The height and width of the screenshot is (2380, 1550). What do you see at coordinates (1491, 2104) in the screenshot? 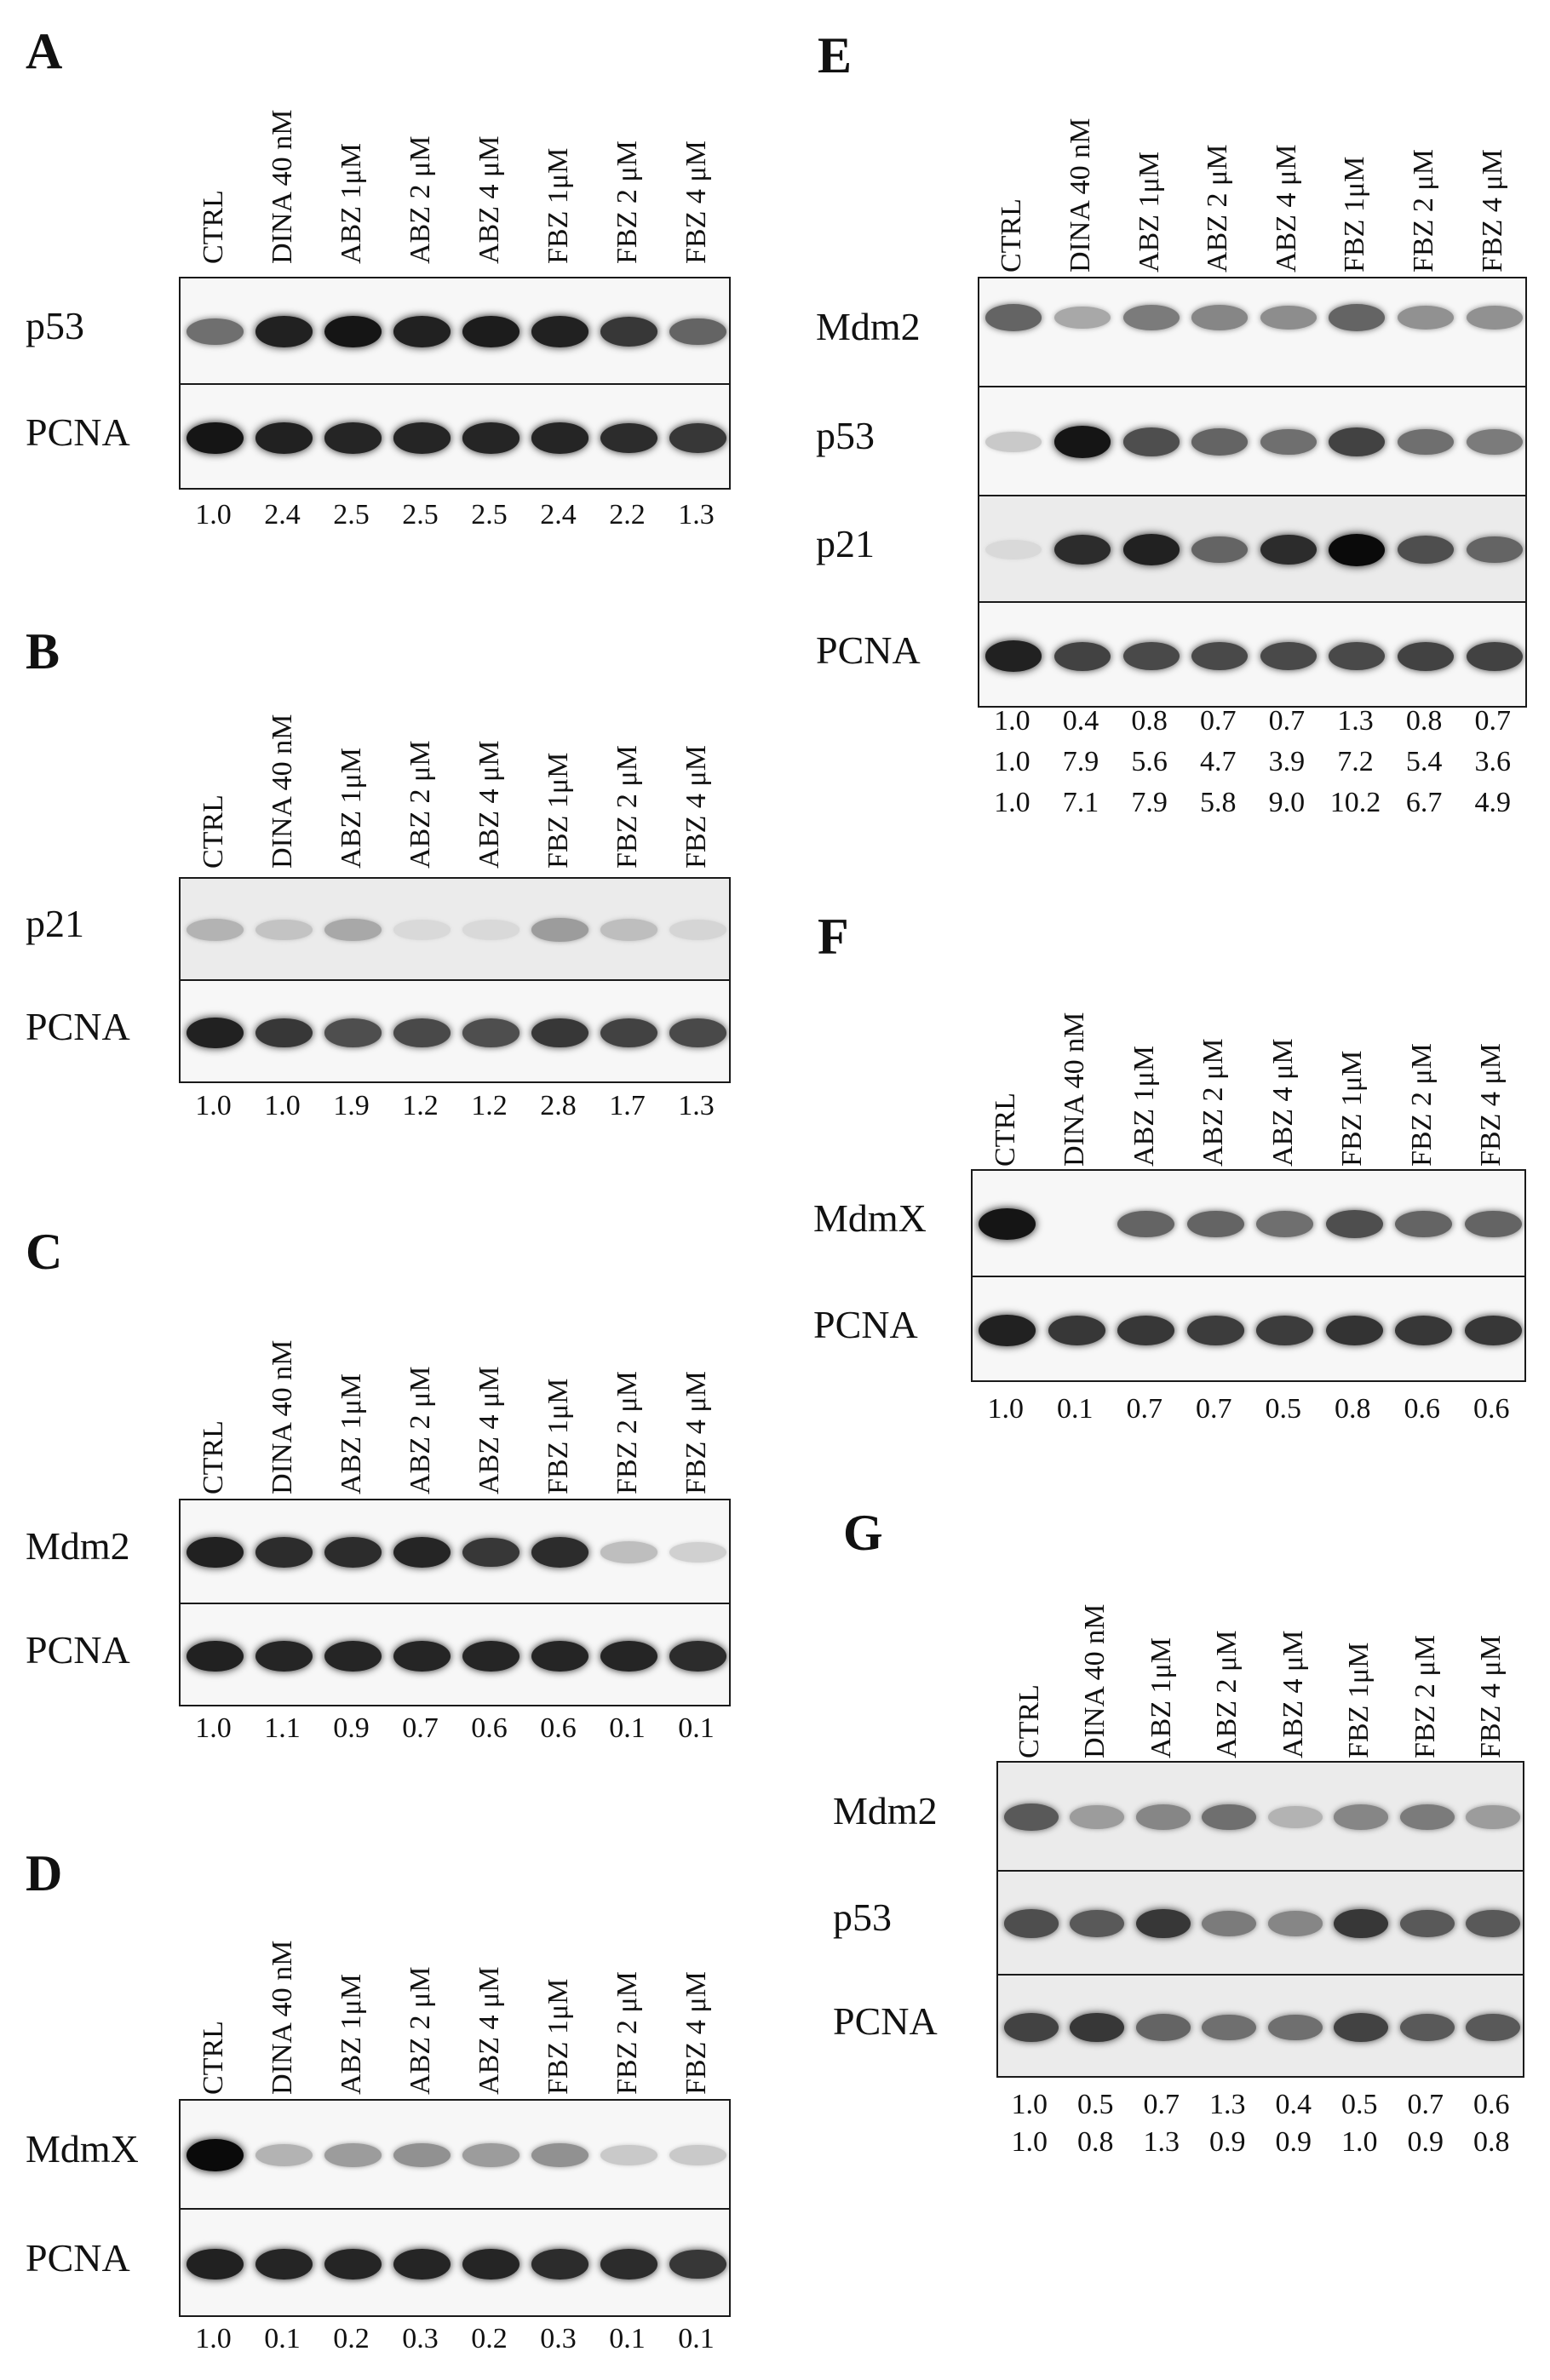
I see `quant-value: 0.6` at bounding box center [1491, 2104].